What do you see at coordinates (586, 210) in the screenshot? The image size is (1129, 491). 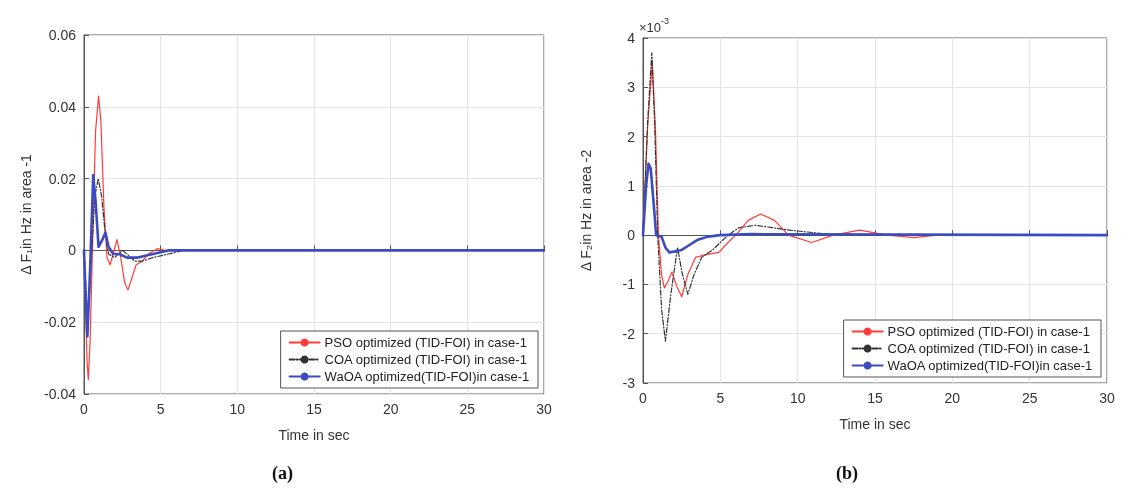 I see `y-axis-title: Δ F₂in Hz in area -2` at bounding box center [586, 210].